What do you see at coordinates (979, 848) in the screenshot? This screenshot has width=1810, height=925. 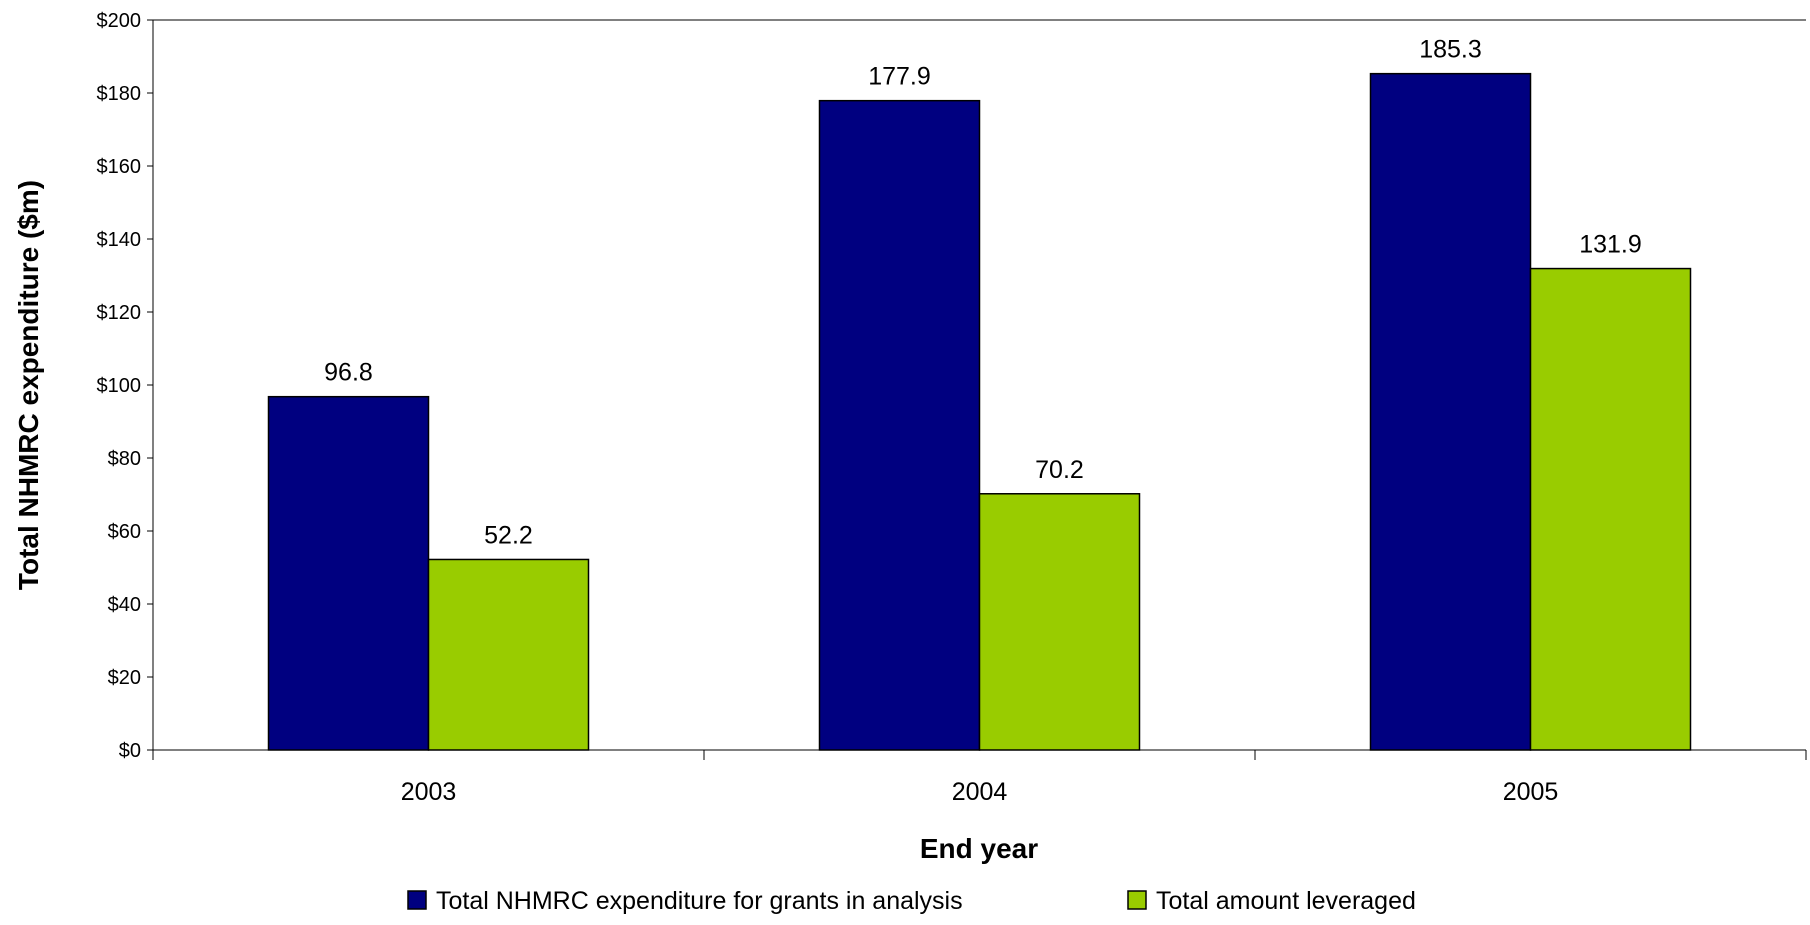 I see `x-axis-title: End year` at bounding box center [979, 848].